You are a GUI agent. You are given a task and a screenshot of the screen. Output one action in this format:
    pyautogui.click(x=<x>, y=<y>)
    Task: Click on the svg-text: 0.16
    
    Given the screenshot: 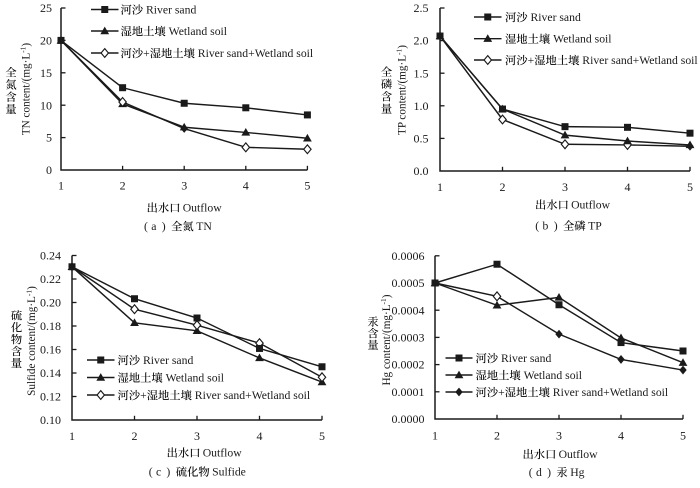 What is the action you would take?
    pyautogui.click(x=50, y=350)
    